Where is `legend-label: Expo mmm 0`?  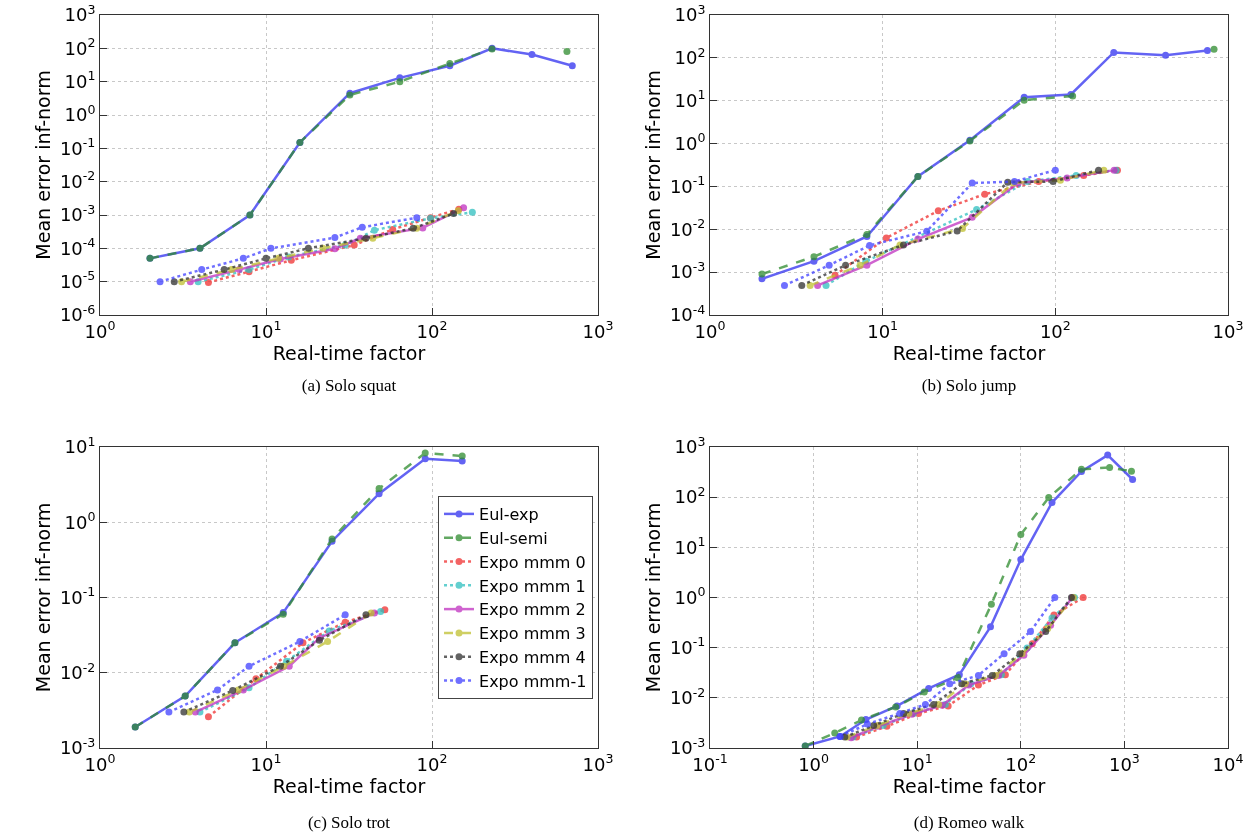
legend-label: Expo mmm 0 is located at coordinates (532, 562).